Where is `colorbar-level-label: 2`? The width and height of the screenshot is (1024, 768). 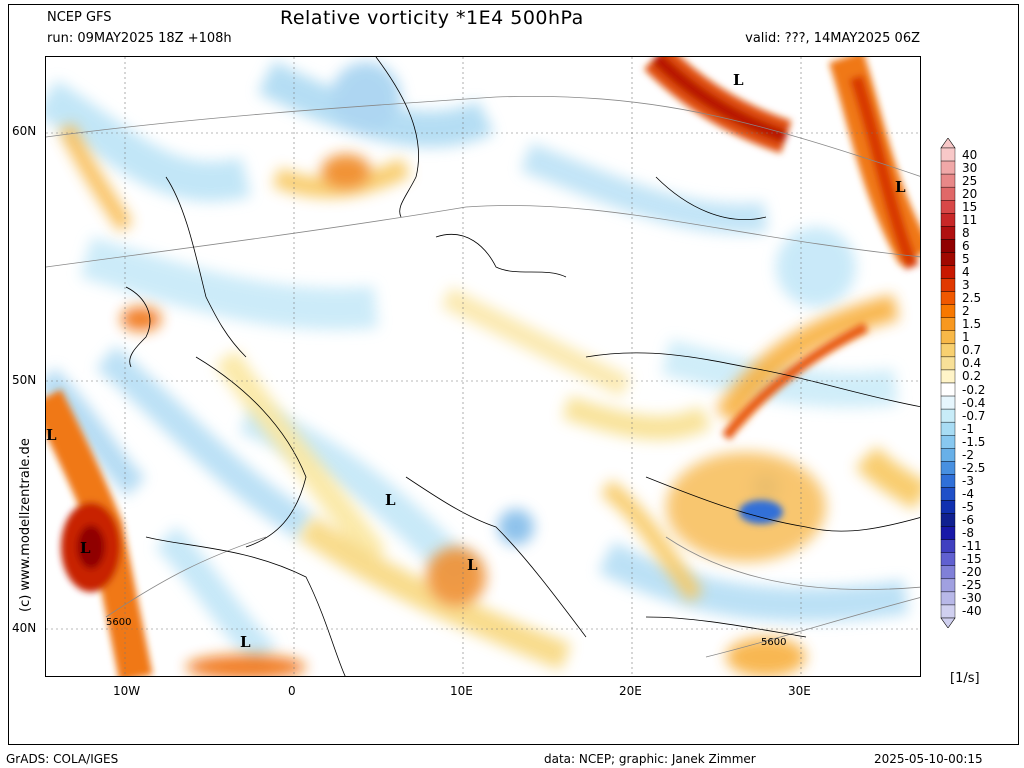
colorbar-level-label: 2 is located at coordinates (966, 311).